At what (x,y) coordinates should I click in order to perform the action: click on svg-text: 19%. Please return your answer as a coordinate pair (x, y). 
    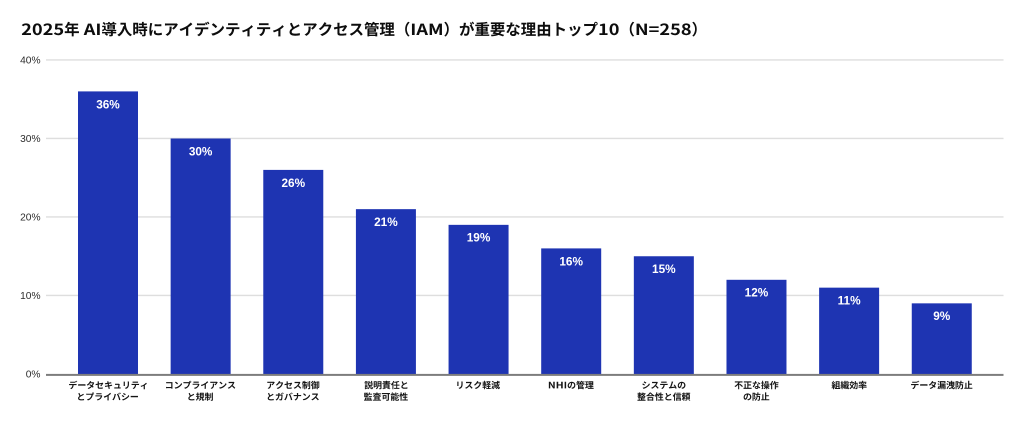
    Looking at the image, I should click on (479, 238).